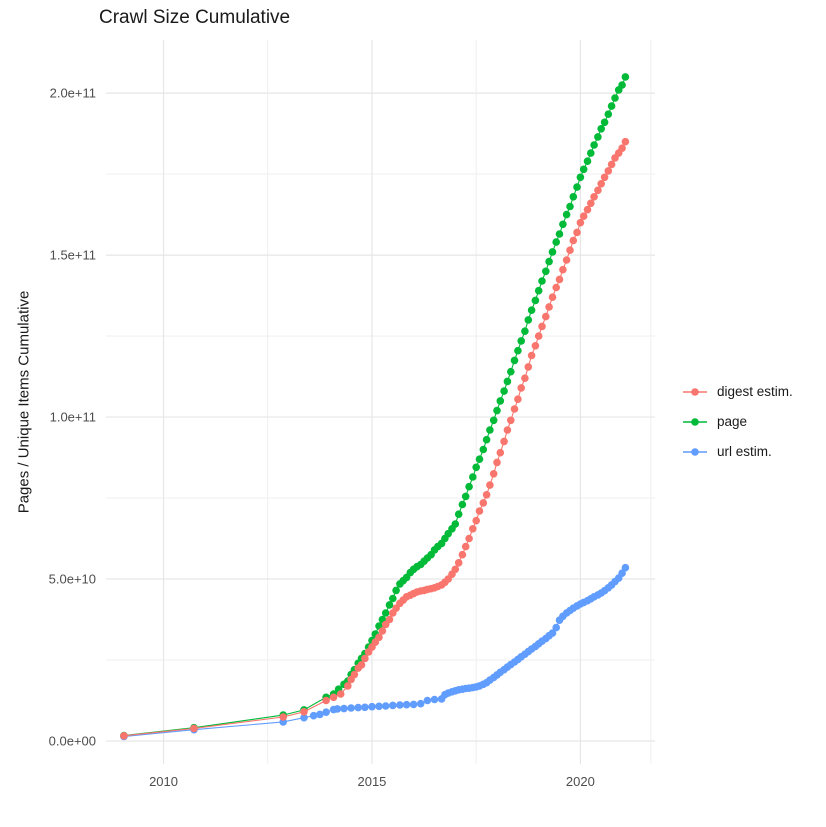 The height and width of the screenshot is (827, 826). I want to click on legend-key-dot, so click(695, 421).